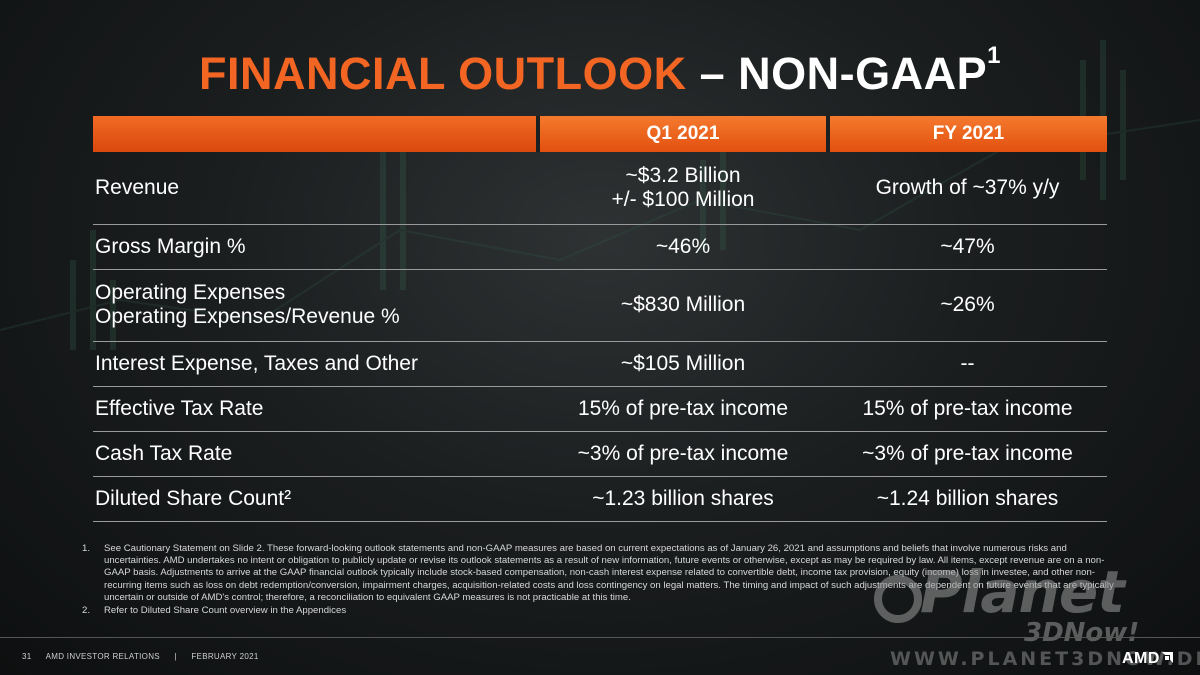 The width and height of the screenshot is (1200, 675). I want to click on amd-logo-text: AMD, so click(1141, 658).